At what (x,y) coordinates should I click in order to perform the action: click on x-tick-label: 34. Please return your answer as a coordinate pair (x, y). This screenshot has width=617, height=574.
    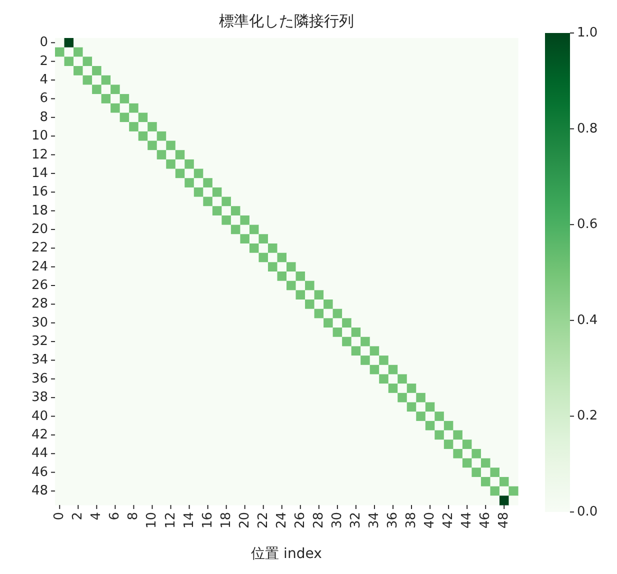
    Looking at the image, I should click on (374, 520).